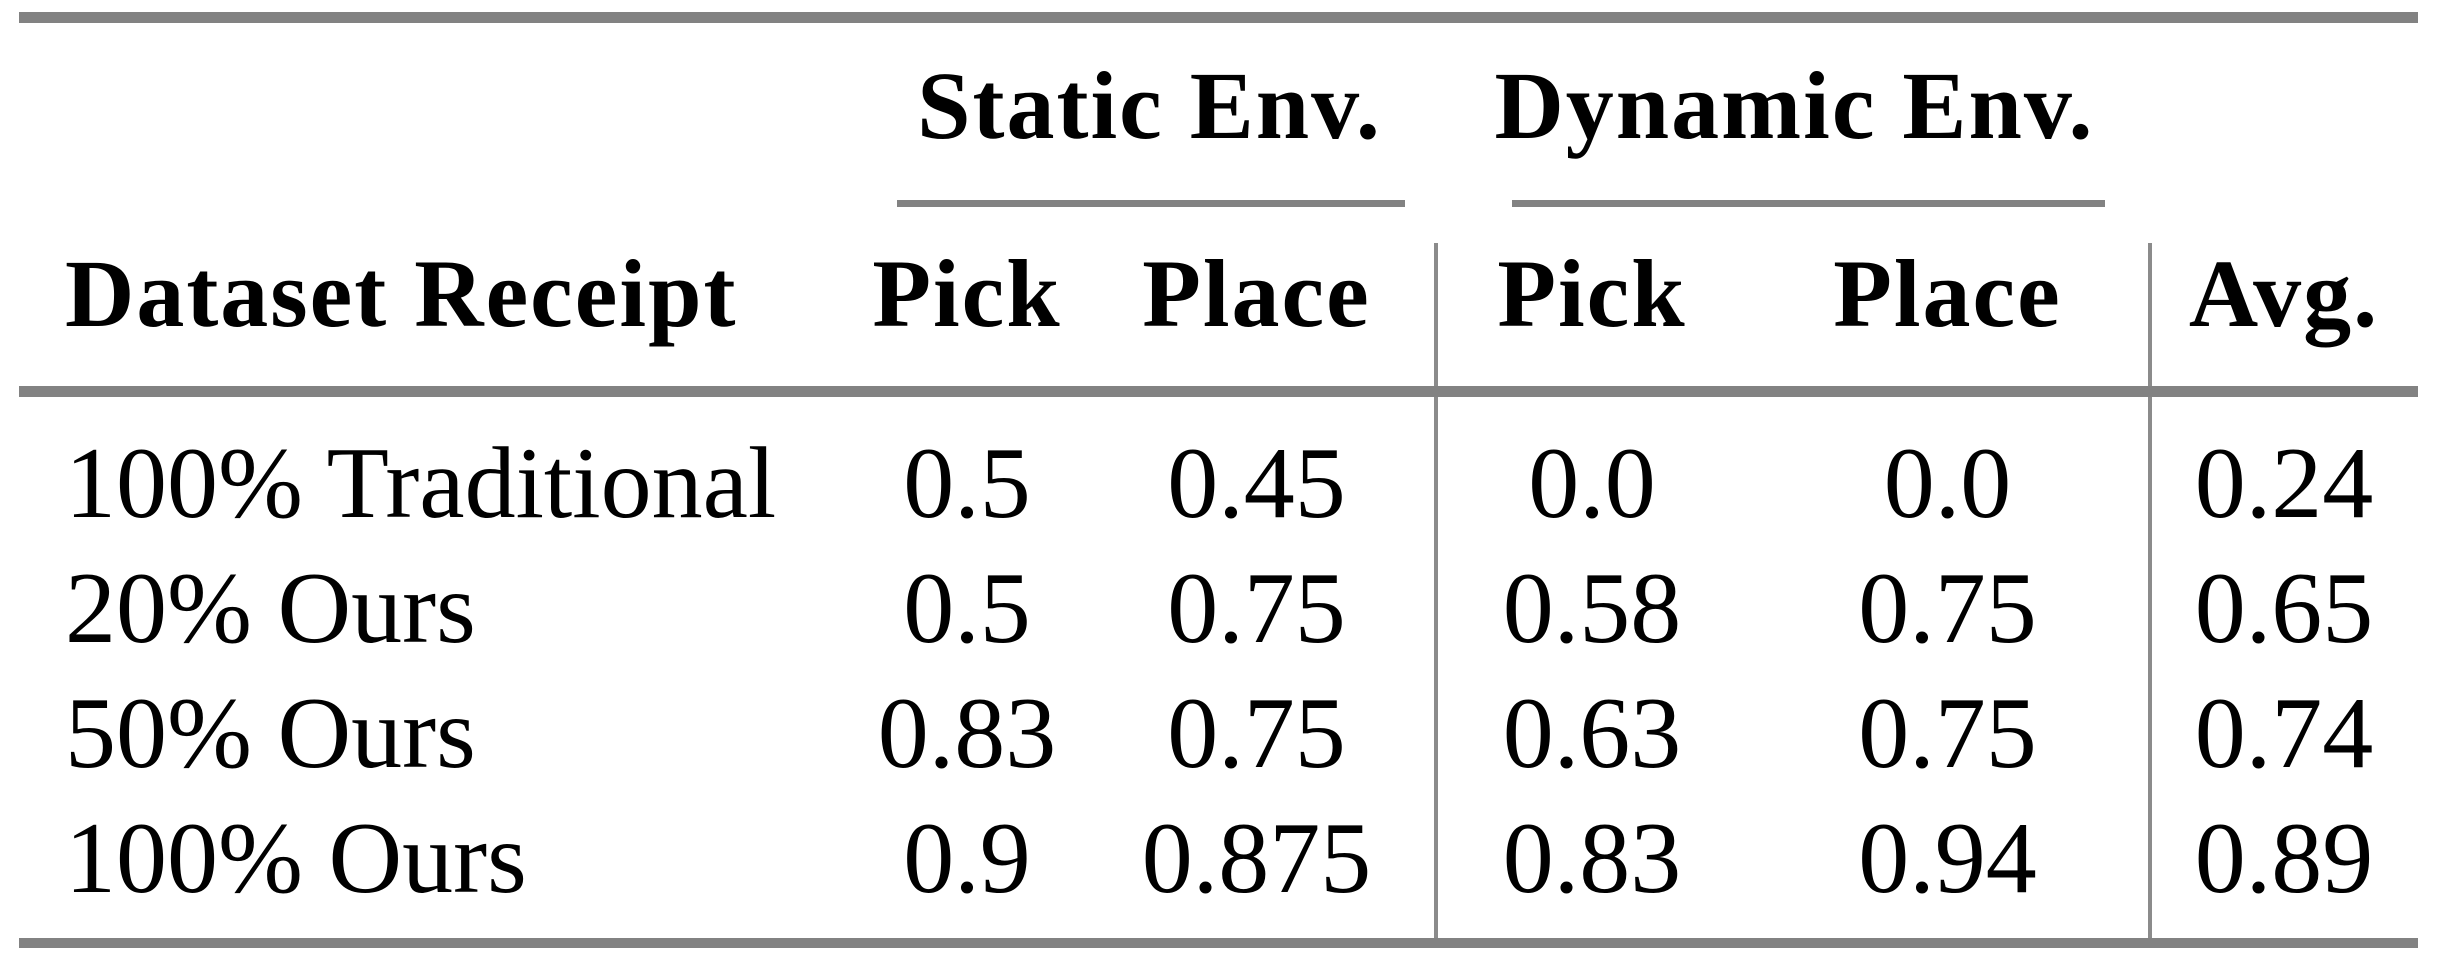 The height and width of the screenshot is (966, 2440). I want to click on cell-dynamic-place: 0.94, so click(1947, 858).